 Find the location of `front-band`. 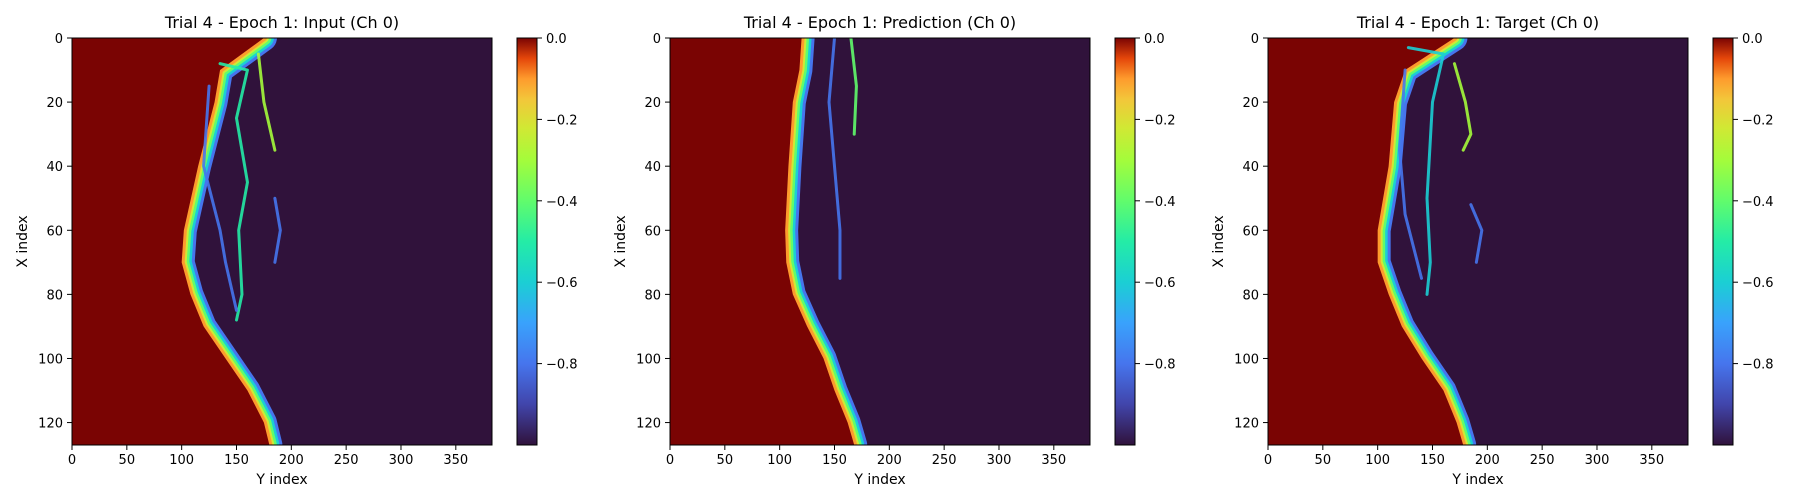

front-band is located at coordinates (1420, 241).